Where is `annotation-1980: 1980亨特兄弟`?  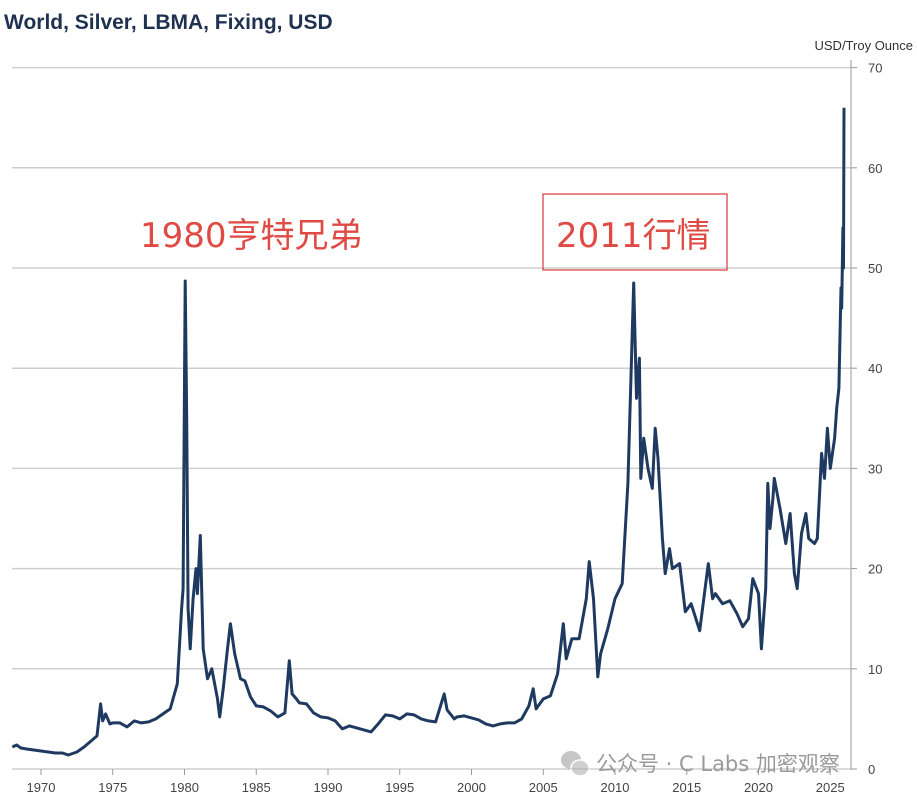 annotation-1980: 1980亨特兄弟 is located at coordinates (251, 236).